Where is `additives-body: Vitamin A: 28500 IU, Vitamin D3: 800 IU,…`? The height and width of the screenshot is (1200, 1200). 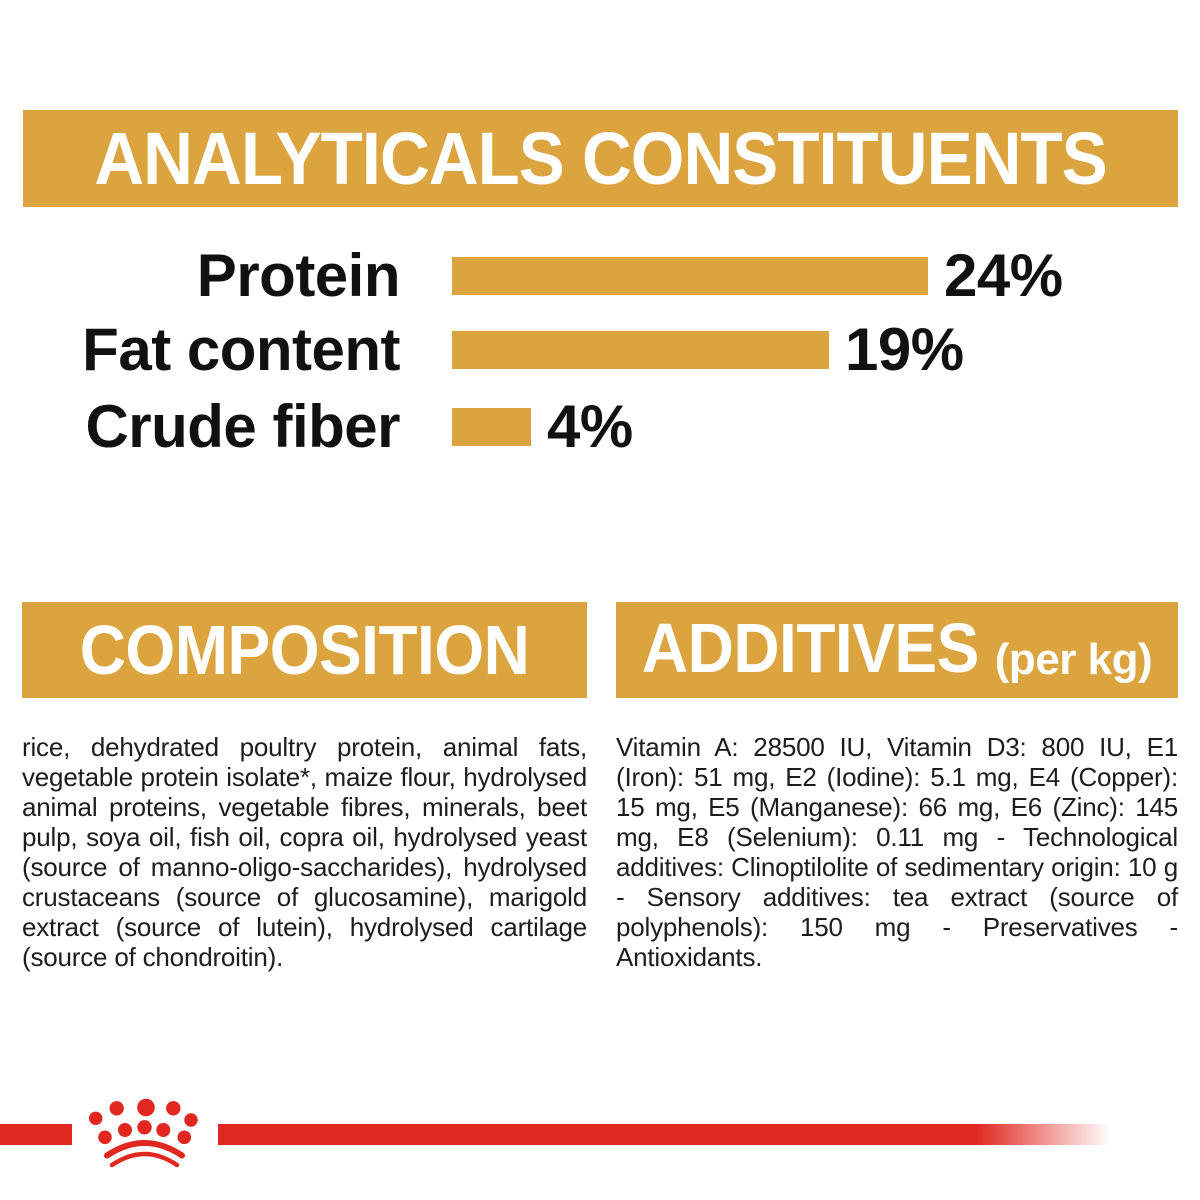
additives-body: Vitamin A: 28500 IU, Vitamin D3: 800 IU,… is located at coordinates (897, 852).